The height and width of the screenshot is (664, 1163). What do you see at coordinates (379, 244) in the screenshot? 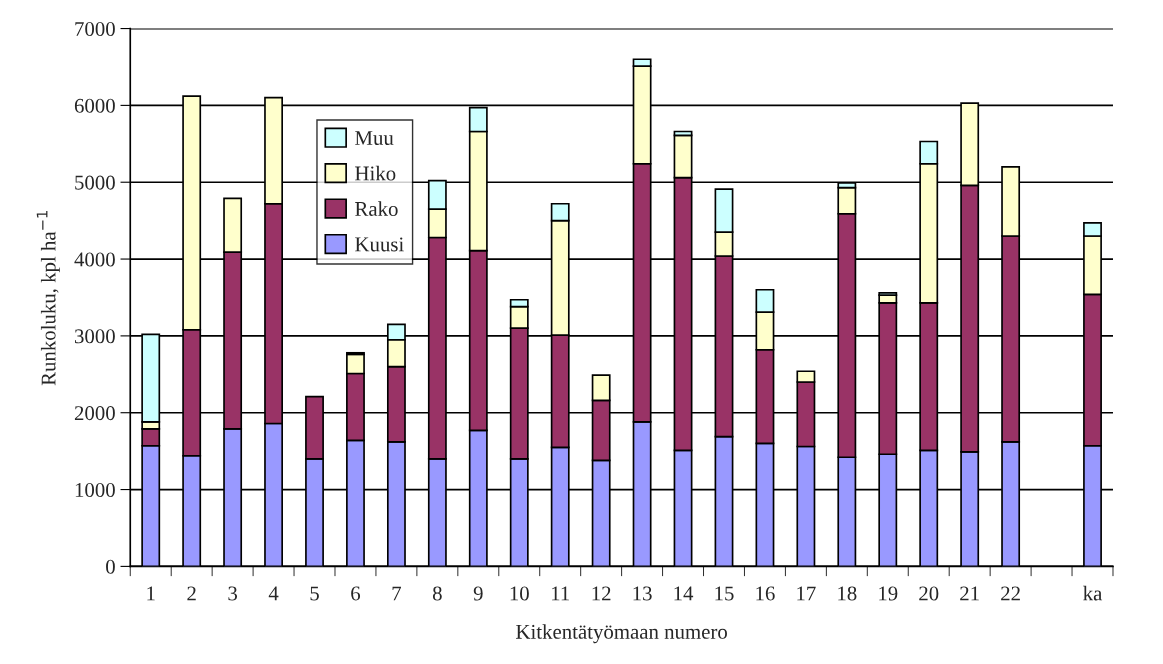
I see `legend-label: Kuusi` at bounding box center [379, 244].